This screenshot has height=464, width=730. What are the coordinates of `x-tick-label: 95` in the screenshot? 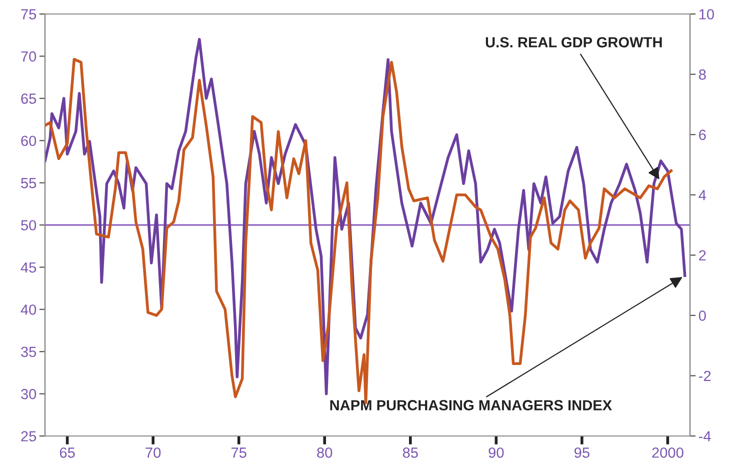 It's located at (582, 452).